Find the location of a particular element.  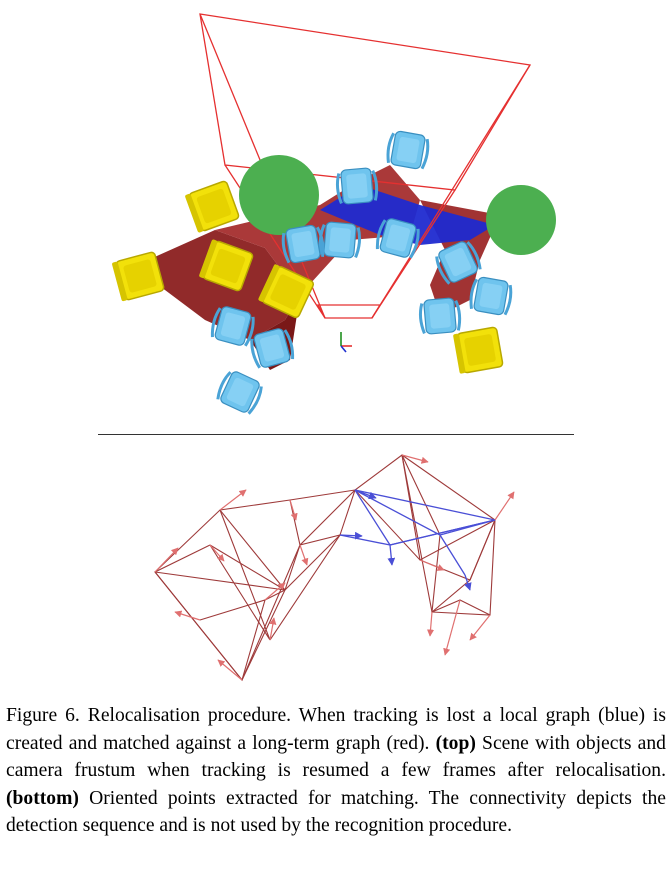

caption-top-tag: (top) is located at coordinates (455, 743).